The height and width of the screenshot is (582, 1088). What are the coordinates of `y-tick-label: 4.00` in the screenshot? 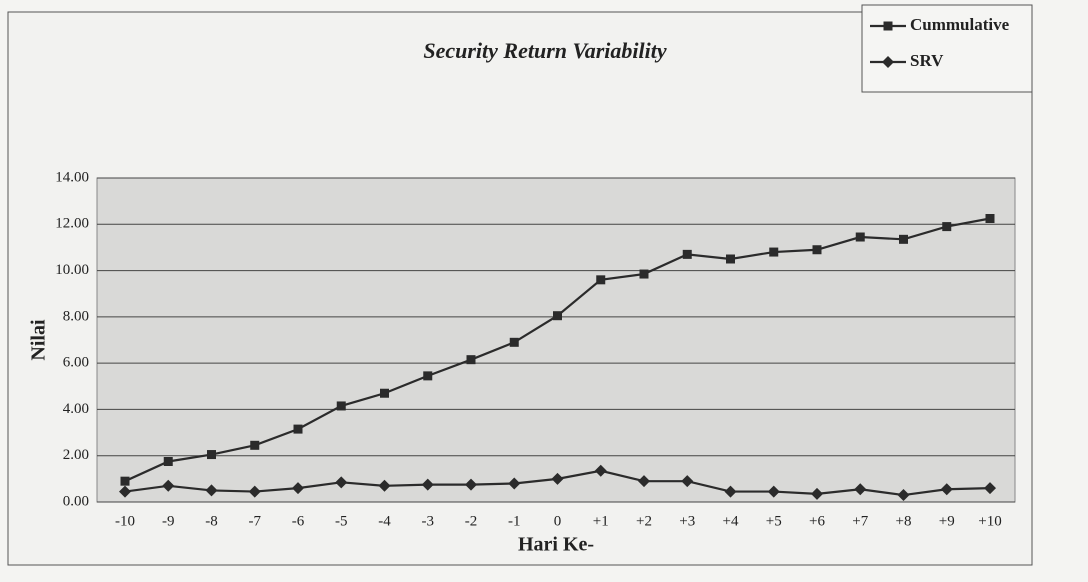 It's located at (76, 409).